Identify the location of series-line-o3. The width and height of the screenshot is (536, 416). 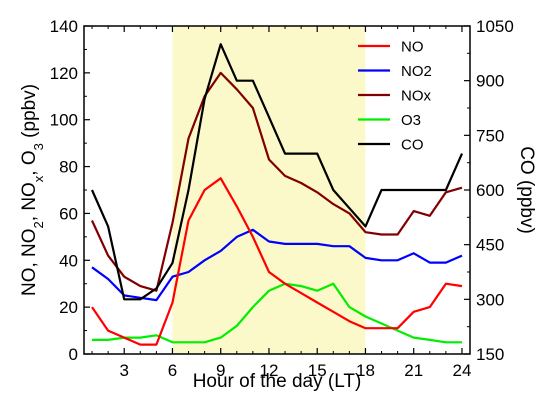
(277, 313).